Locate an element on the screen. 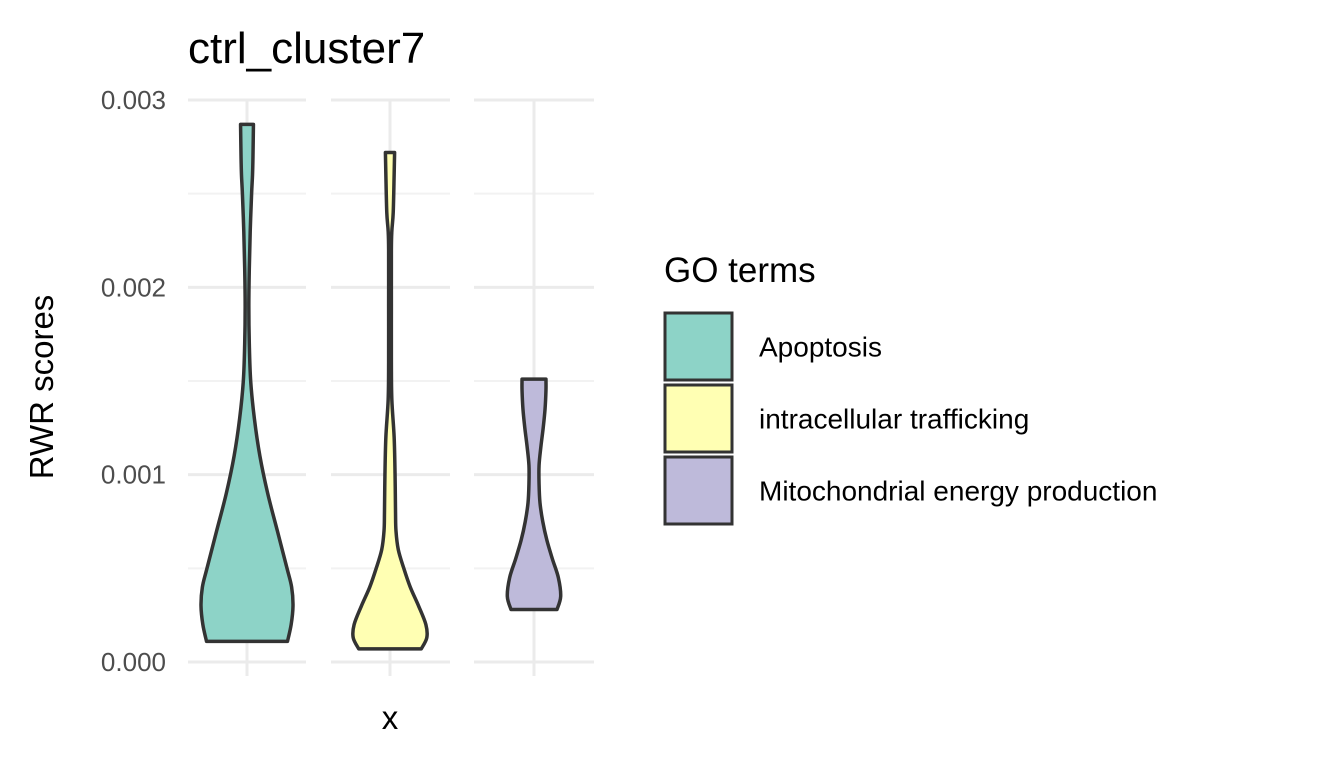 The image size is (1325, 762). x-axis-title: x is located at coordinates (390, 717).